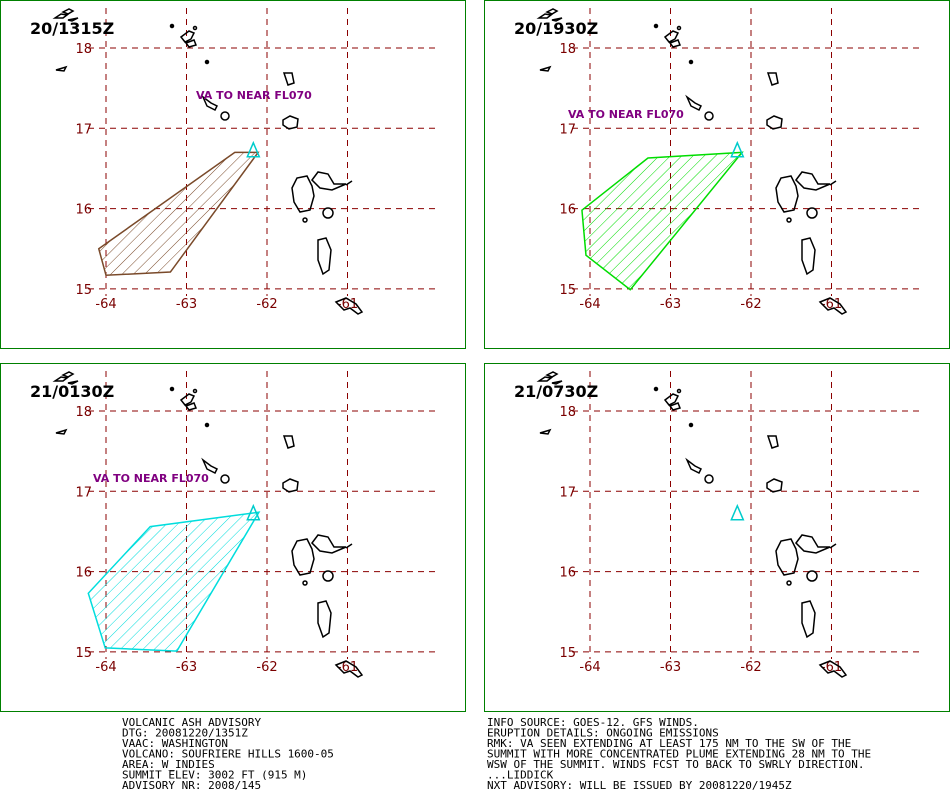  Describe the element at coordinates (593, 722) in the screenshot. I see `advisory-line: INFO SOURCE: GOES-12. GFS WINDS.` at that location.